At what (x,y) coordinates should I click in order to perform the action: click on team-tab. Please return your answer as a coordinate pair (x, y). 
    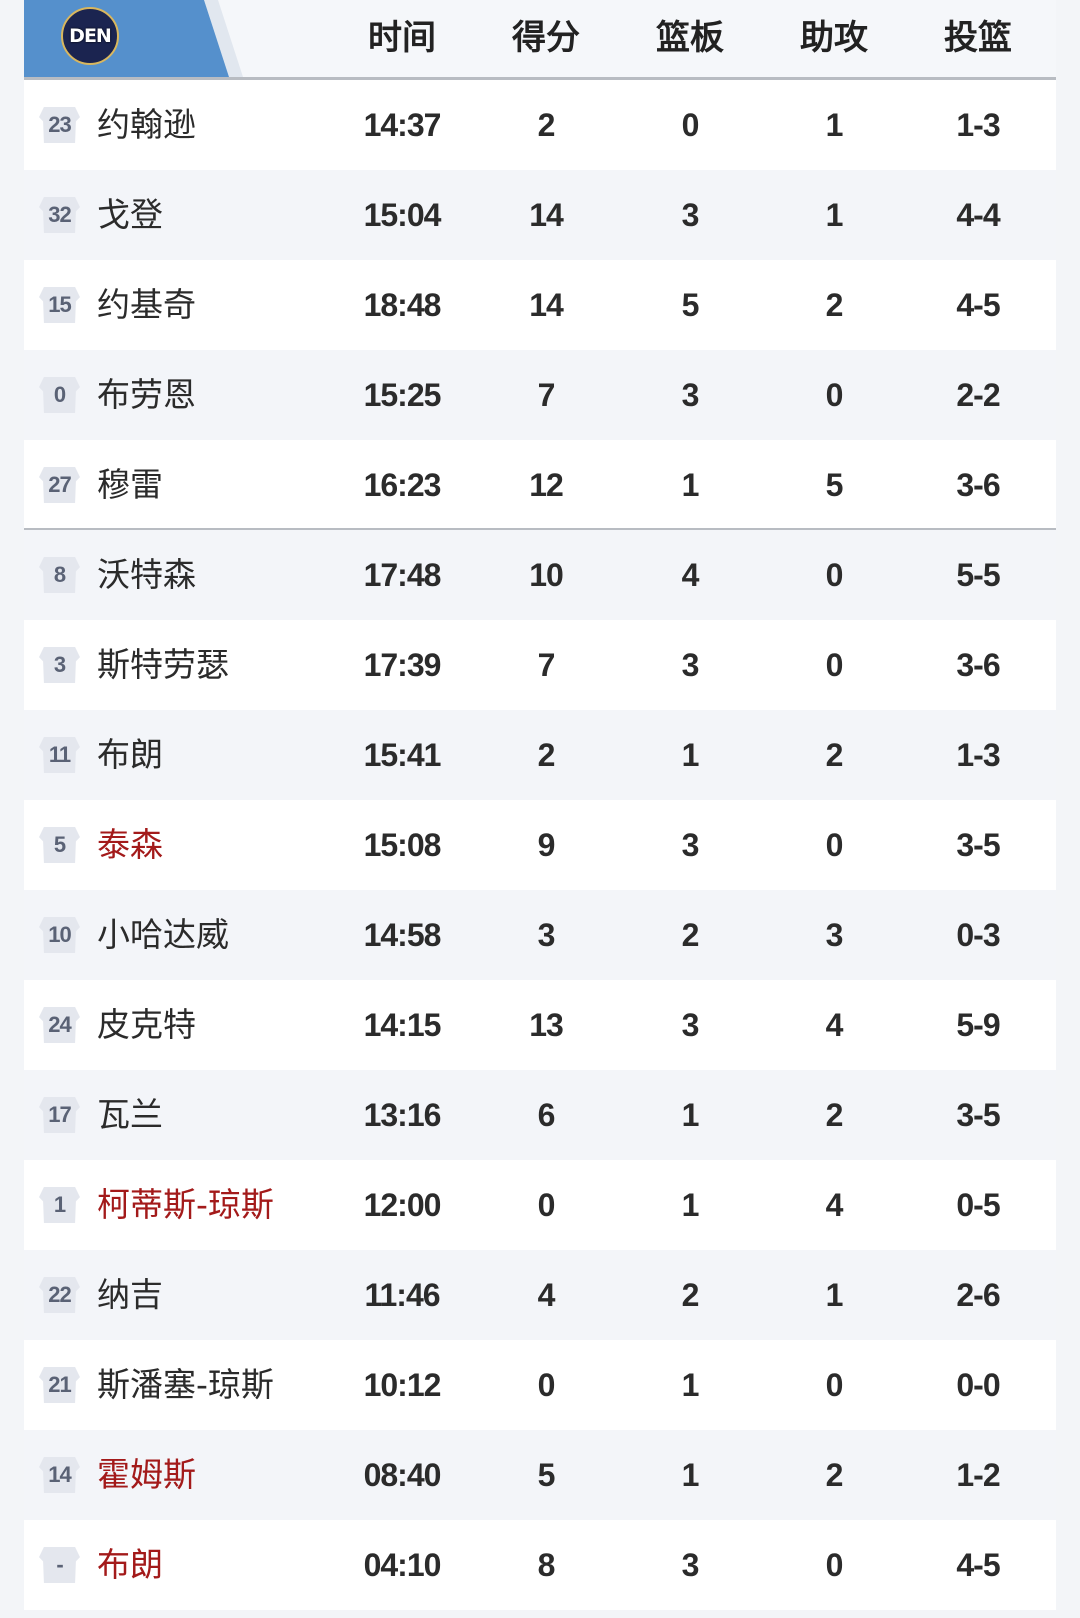
    Looking at the image, I should click on (126, 38).